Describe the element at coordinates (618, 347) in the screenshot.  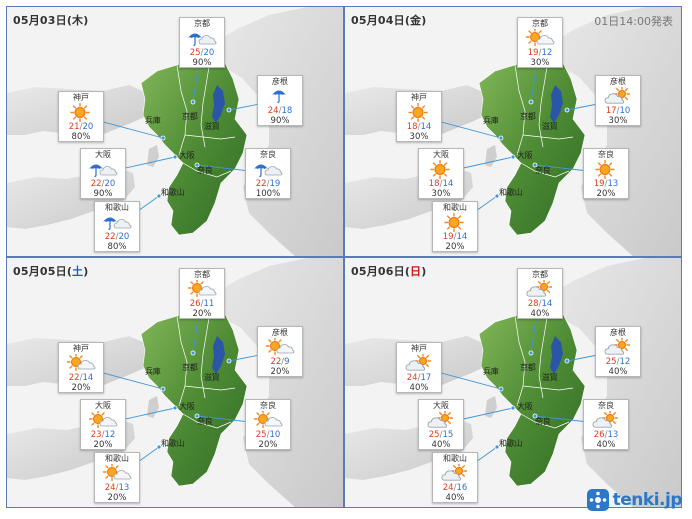
I see `cloud-sun-weather-icon` at that location.